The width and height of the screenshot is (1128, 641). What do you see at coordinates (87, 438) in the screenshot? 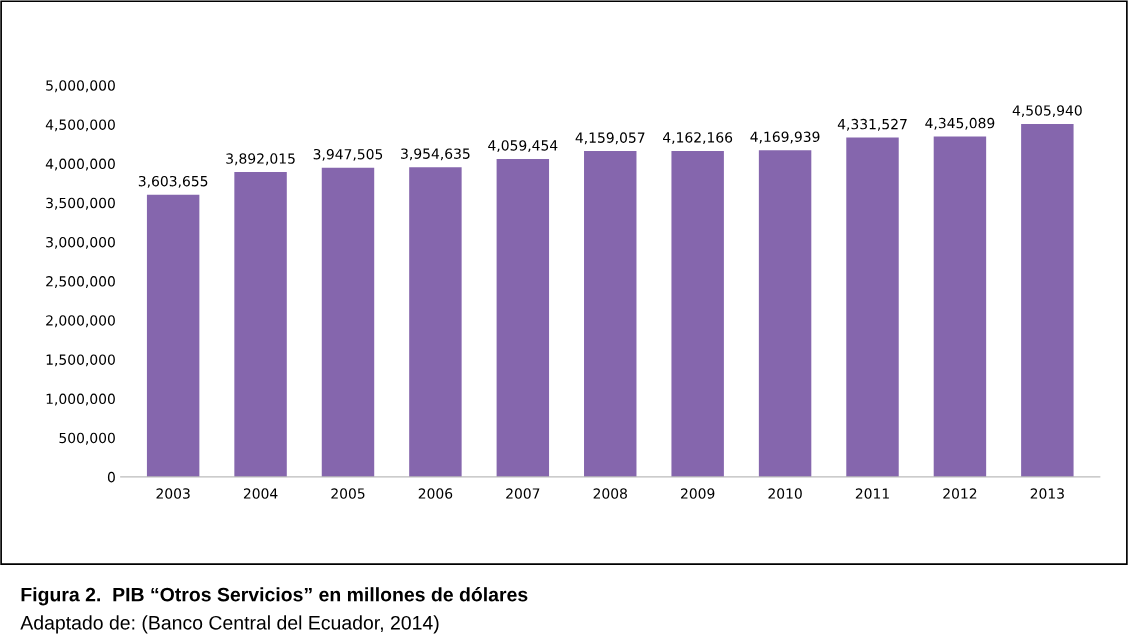
I see `y-tick-label: 500,000` at bounding box center [87, 438].